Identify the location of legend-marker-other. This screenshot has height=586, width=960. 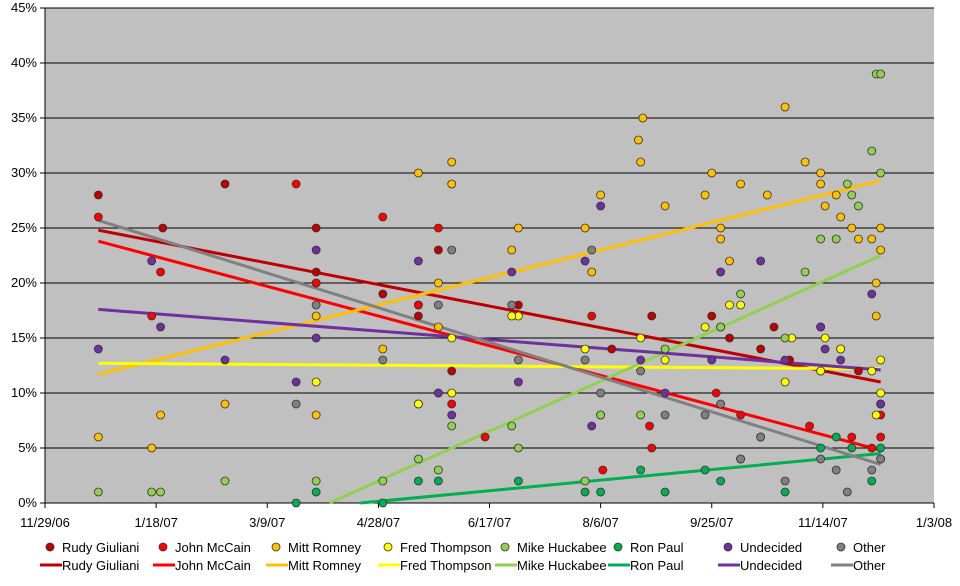
(841, 547).